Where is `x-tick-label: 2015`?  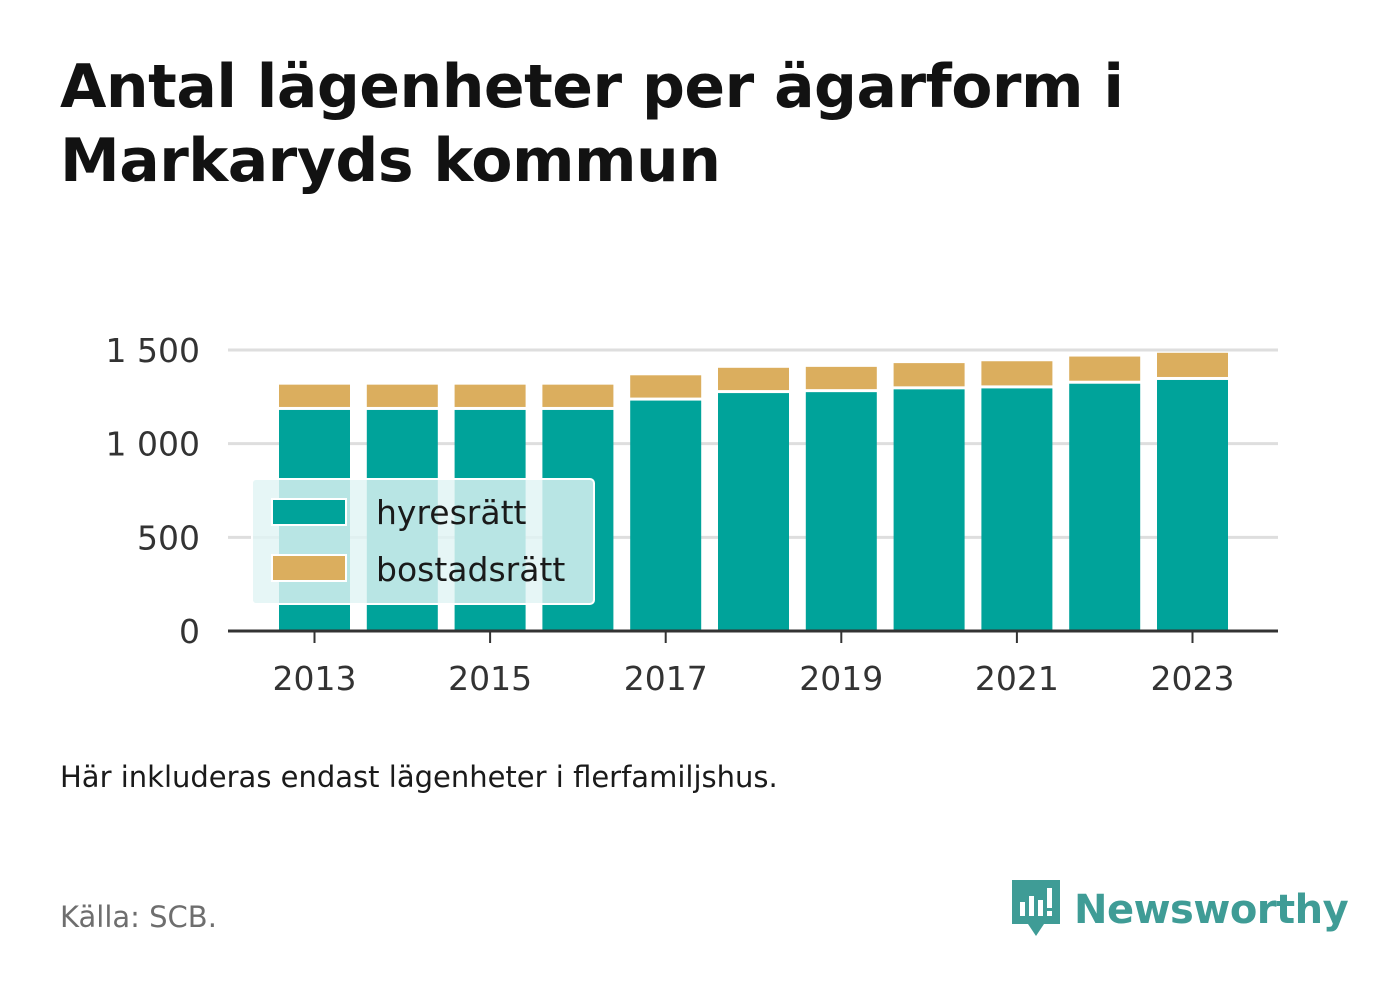
x-tick-label: 2015 is located at coordinates (490, 678).